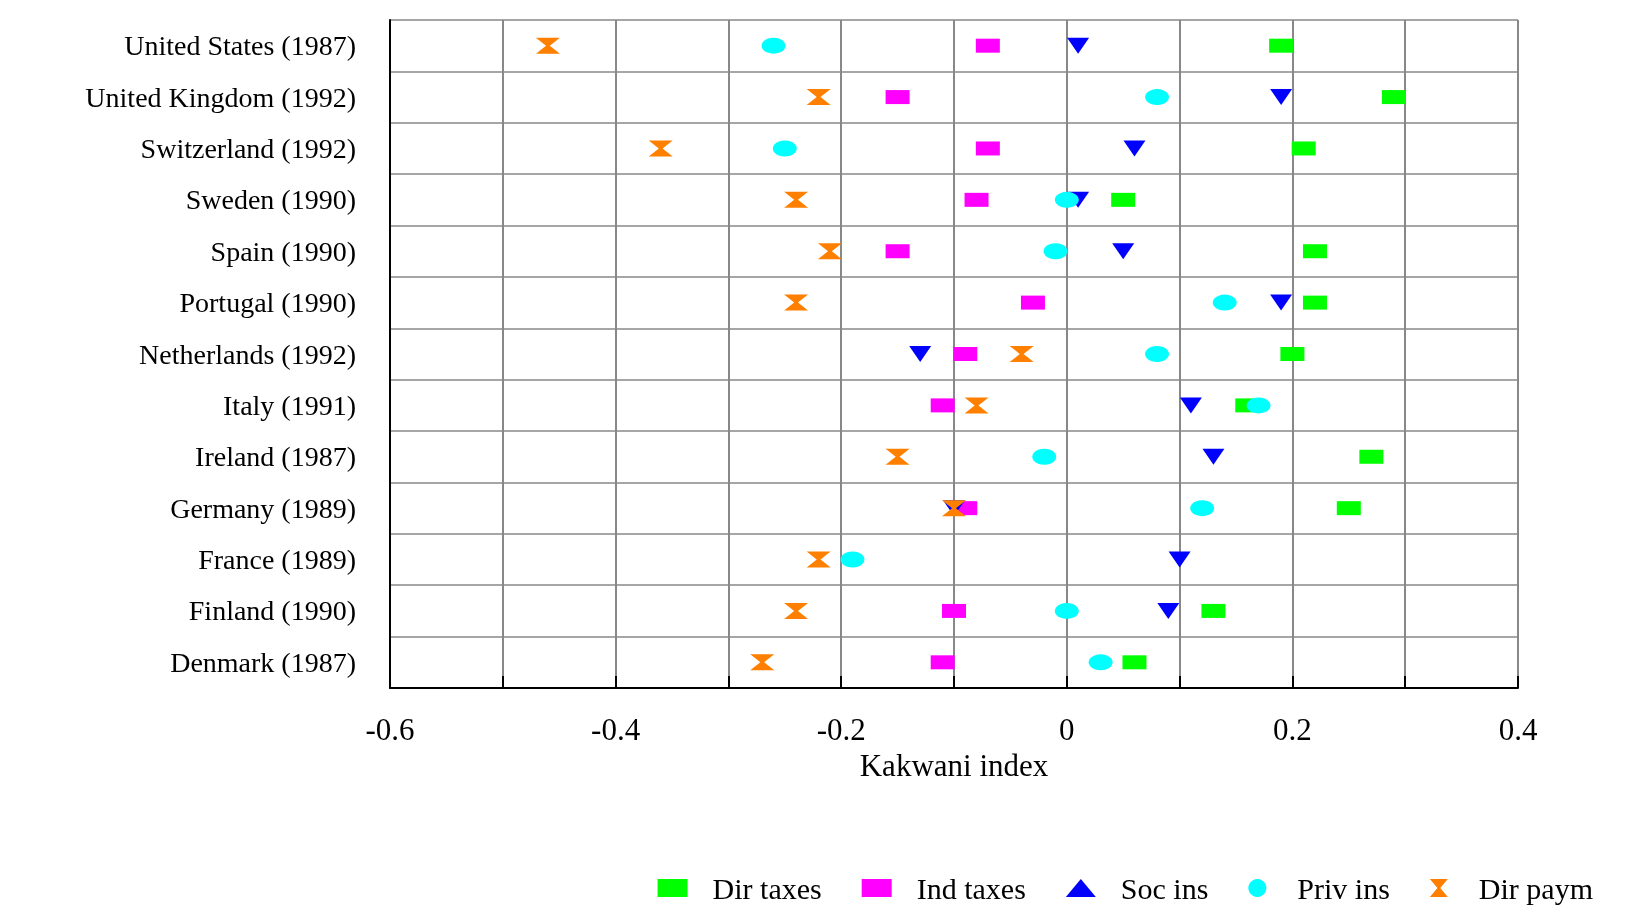 The width and height of the screenshot is (1634, 924). I want to click on y-tick-label: United States (1987), so click(240, 46).